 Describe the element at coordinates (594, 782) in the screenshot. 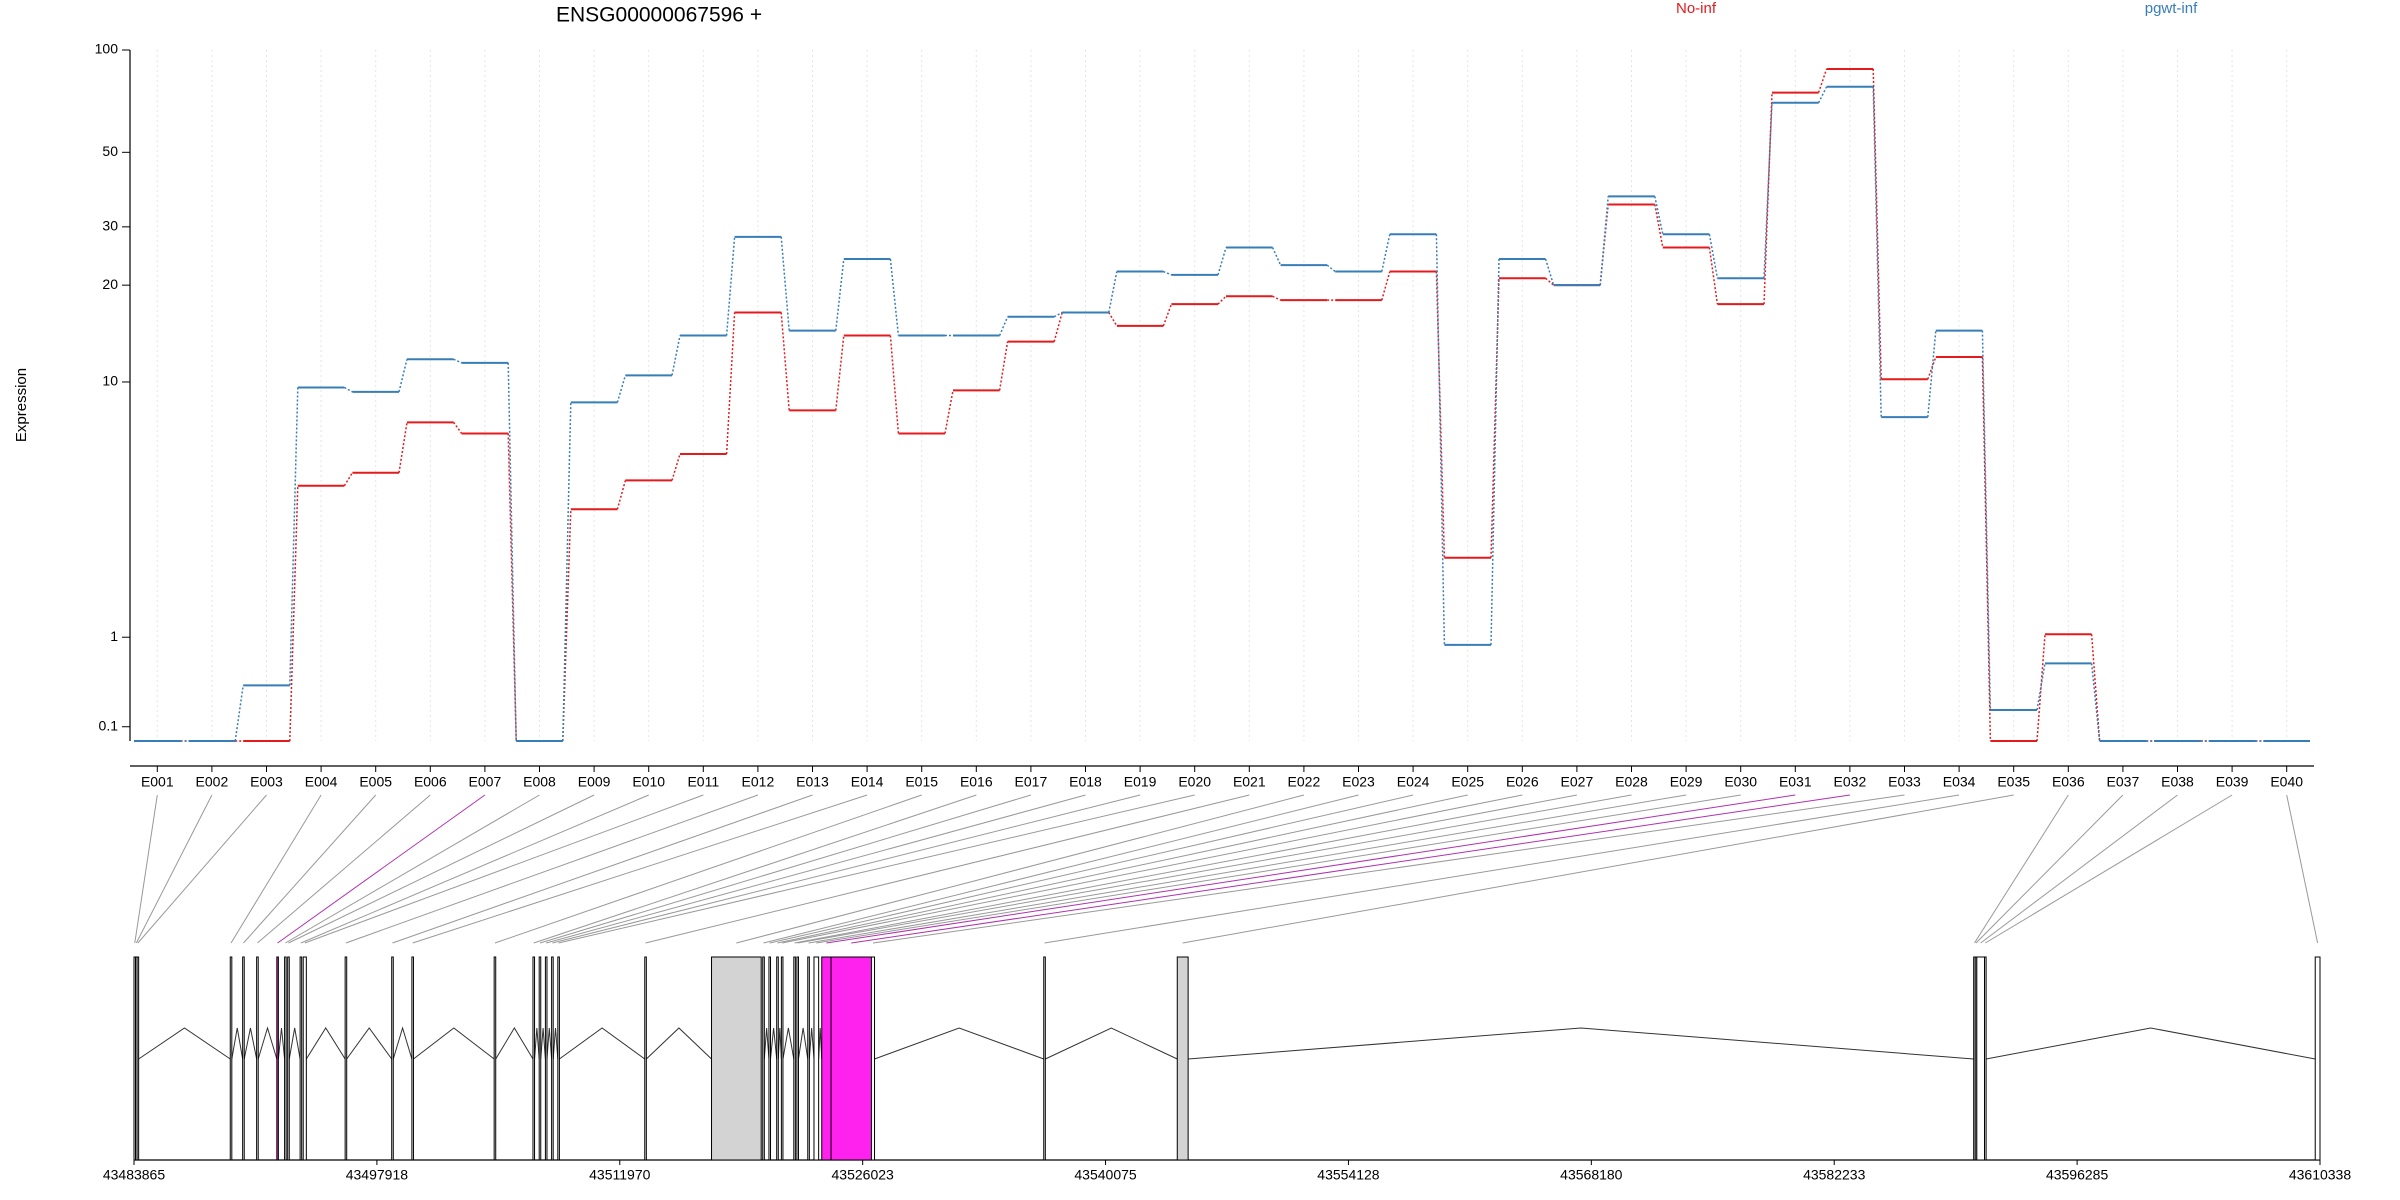

I see `x-tick-label: E009` at that location.